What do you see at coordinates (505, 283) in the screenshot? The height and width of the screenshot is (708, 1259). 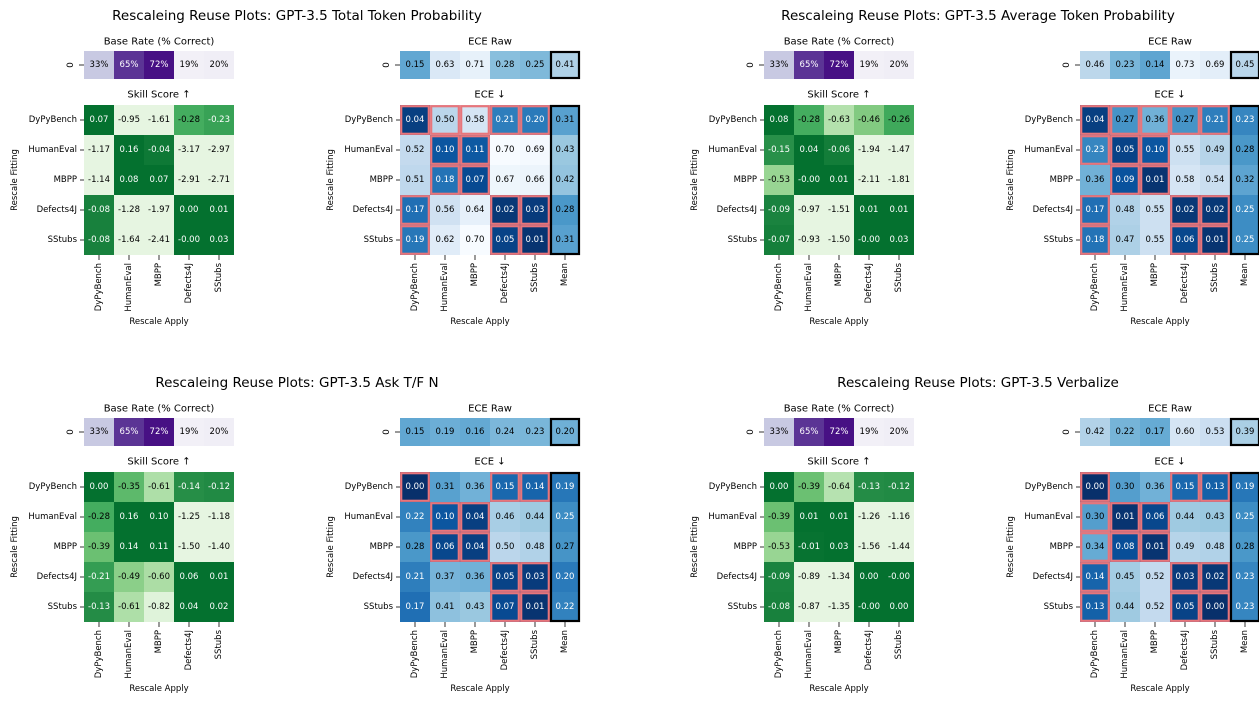 I see `col-tick-label: Defects4J` at bounding box center [505, 283].